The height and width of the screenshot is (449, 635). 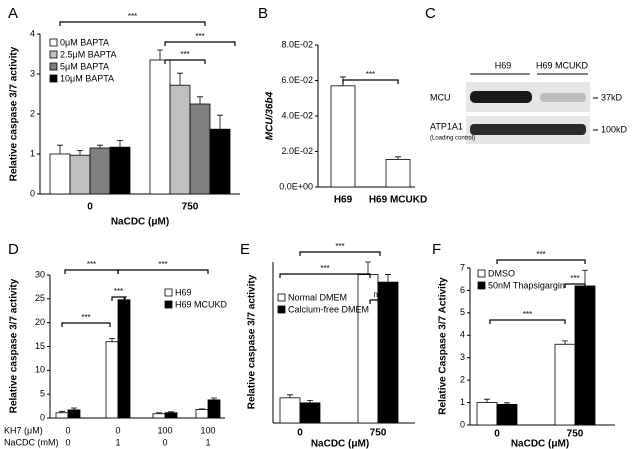 What do you see at coordinates (436, 249) in the screenshot?
I see `panel-letter: F` at bounding box center [436, 249].